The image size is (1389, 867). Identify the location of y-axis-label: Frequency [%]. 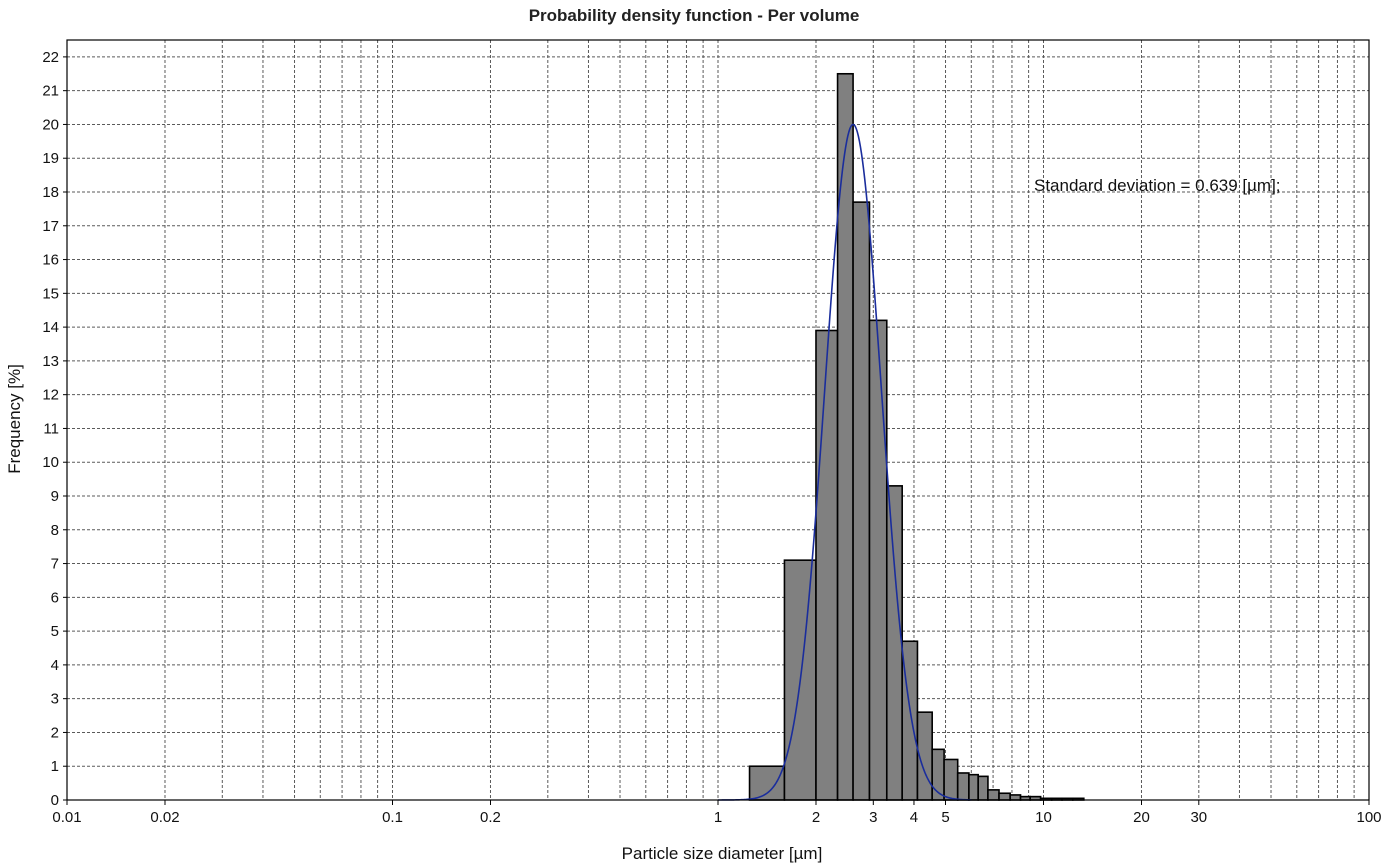
(14, 419).